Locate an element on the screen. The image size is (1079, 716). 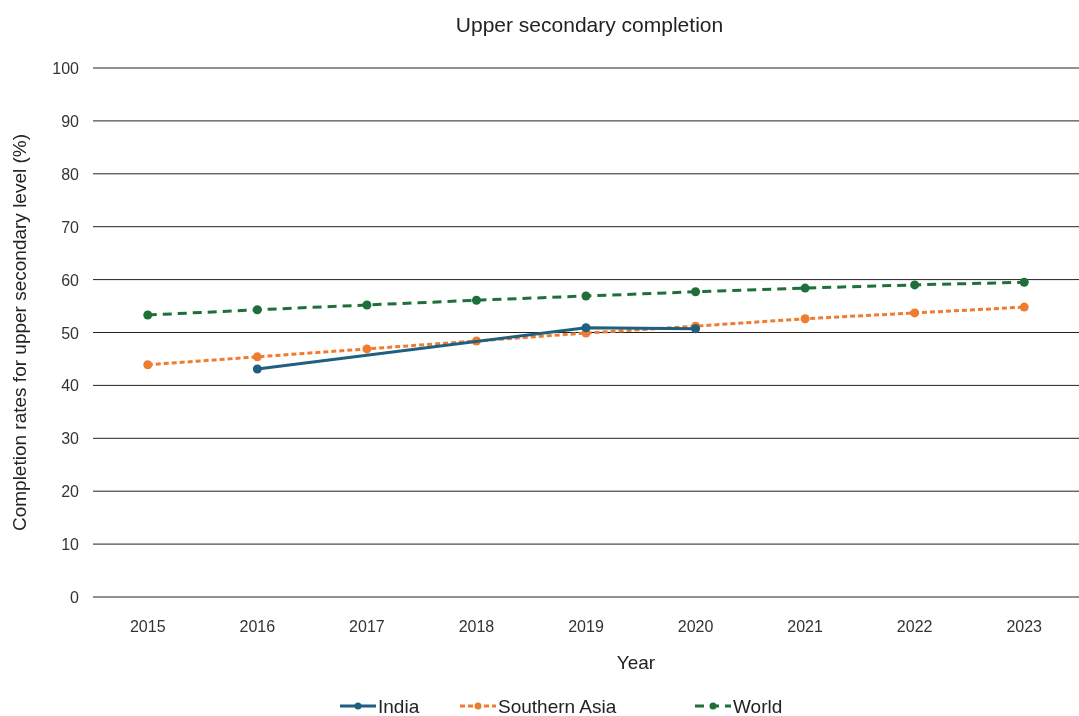
x-tick-label: 2023 is located at coordinates (1024, 626).